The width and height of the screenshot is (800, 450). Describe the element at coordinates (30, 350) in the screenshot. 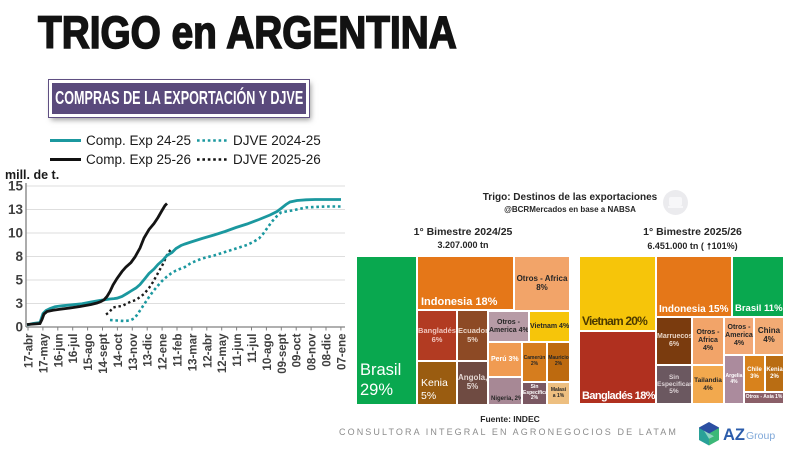

I see `svg-text: 17-abr` at that location.